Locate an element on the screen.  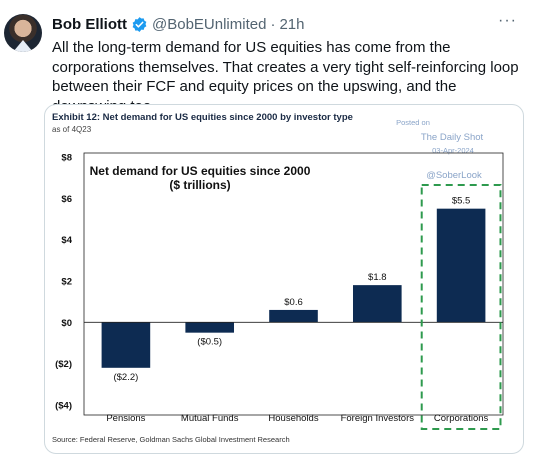
y-tick-label: $4 is located at coordinates (66, 240).